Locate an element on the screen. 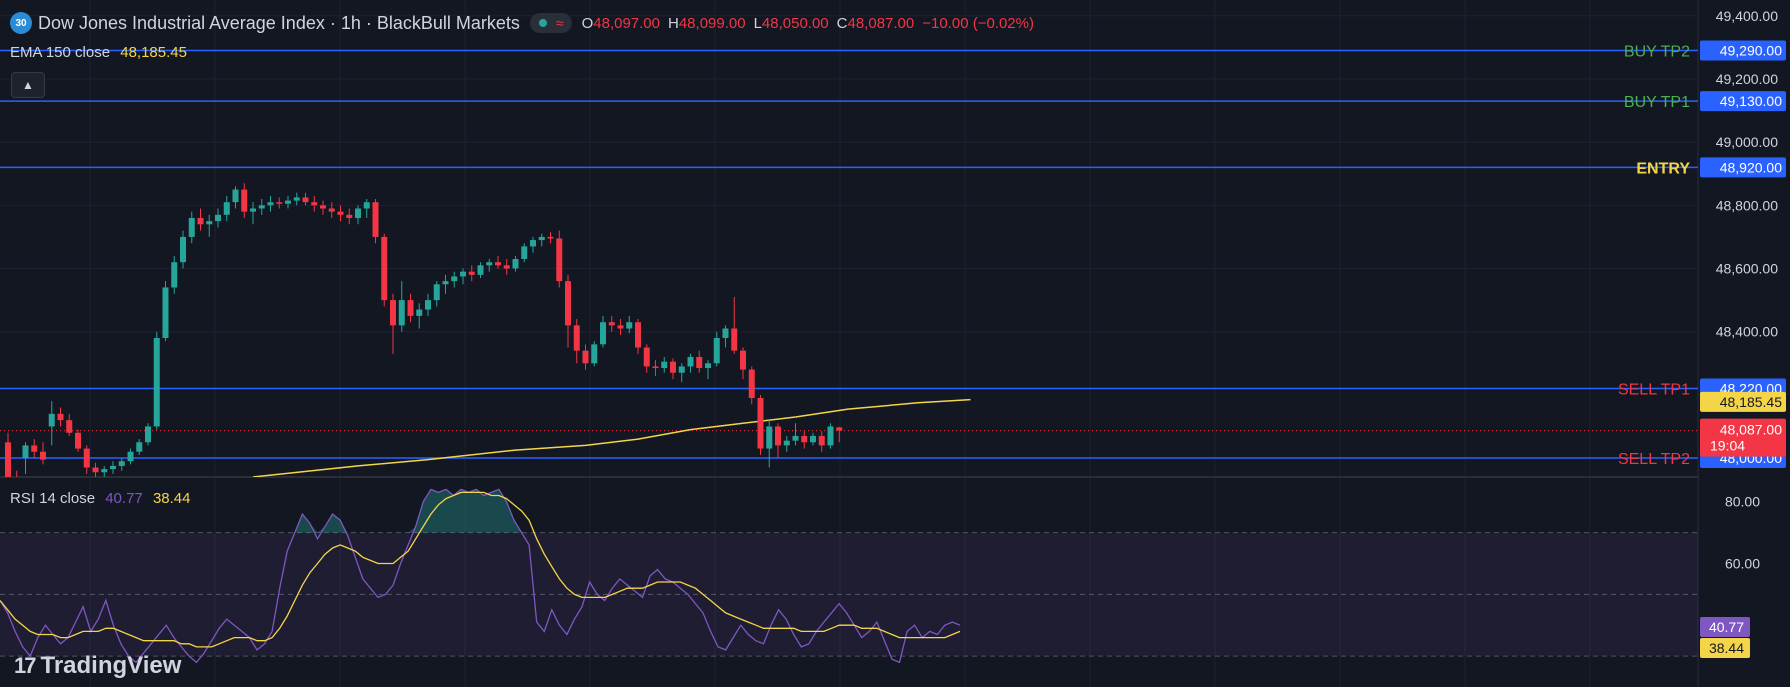 The width and height of the screenshot is (1790, 687). tradingview-logo: 17 TradingView is located at coordinates (97, 666).